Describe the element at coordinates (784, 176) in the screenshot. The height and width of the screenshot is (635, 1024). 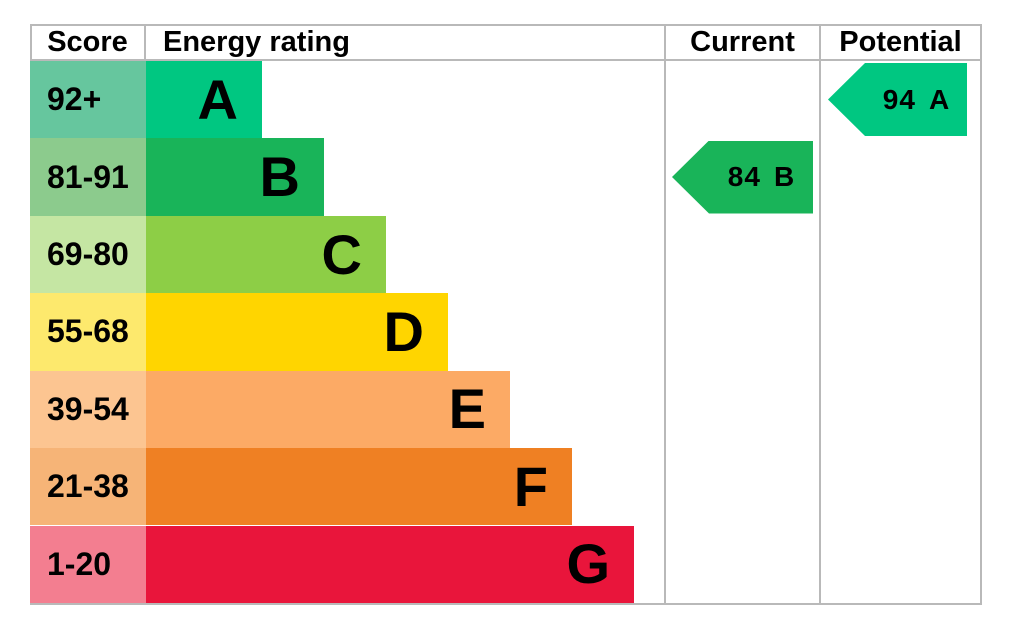
I see `current-rating-band: B` at that location.